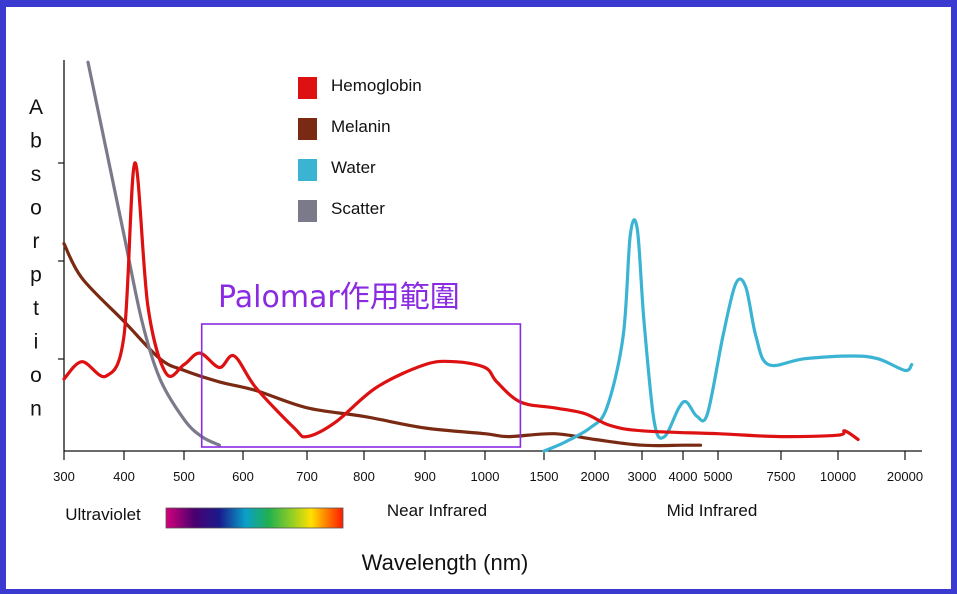  What do you see at coordinates (905, 476) in the screenshot?
I see `x-tick-label-20000: 20000` at bounding box center [905, 476].